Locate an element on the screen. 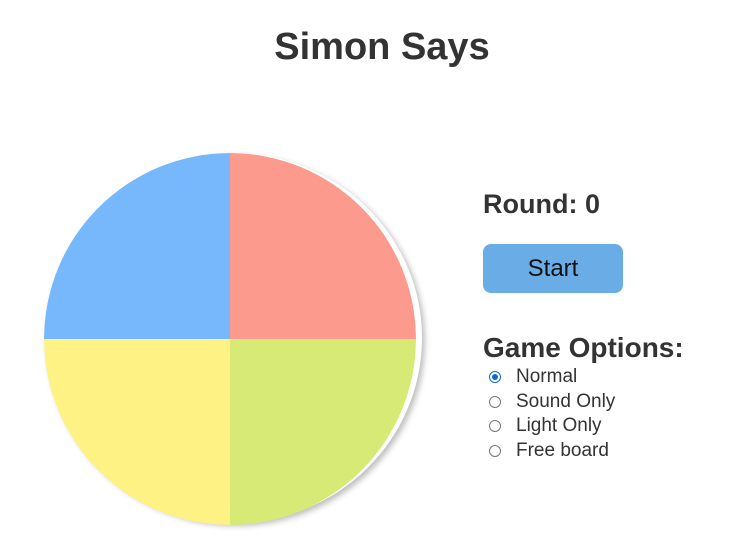 This screenshot has width=740, height=559. option-label: Free board is located at coordinates (562, 450).